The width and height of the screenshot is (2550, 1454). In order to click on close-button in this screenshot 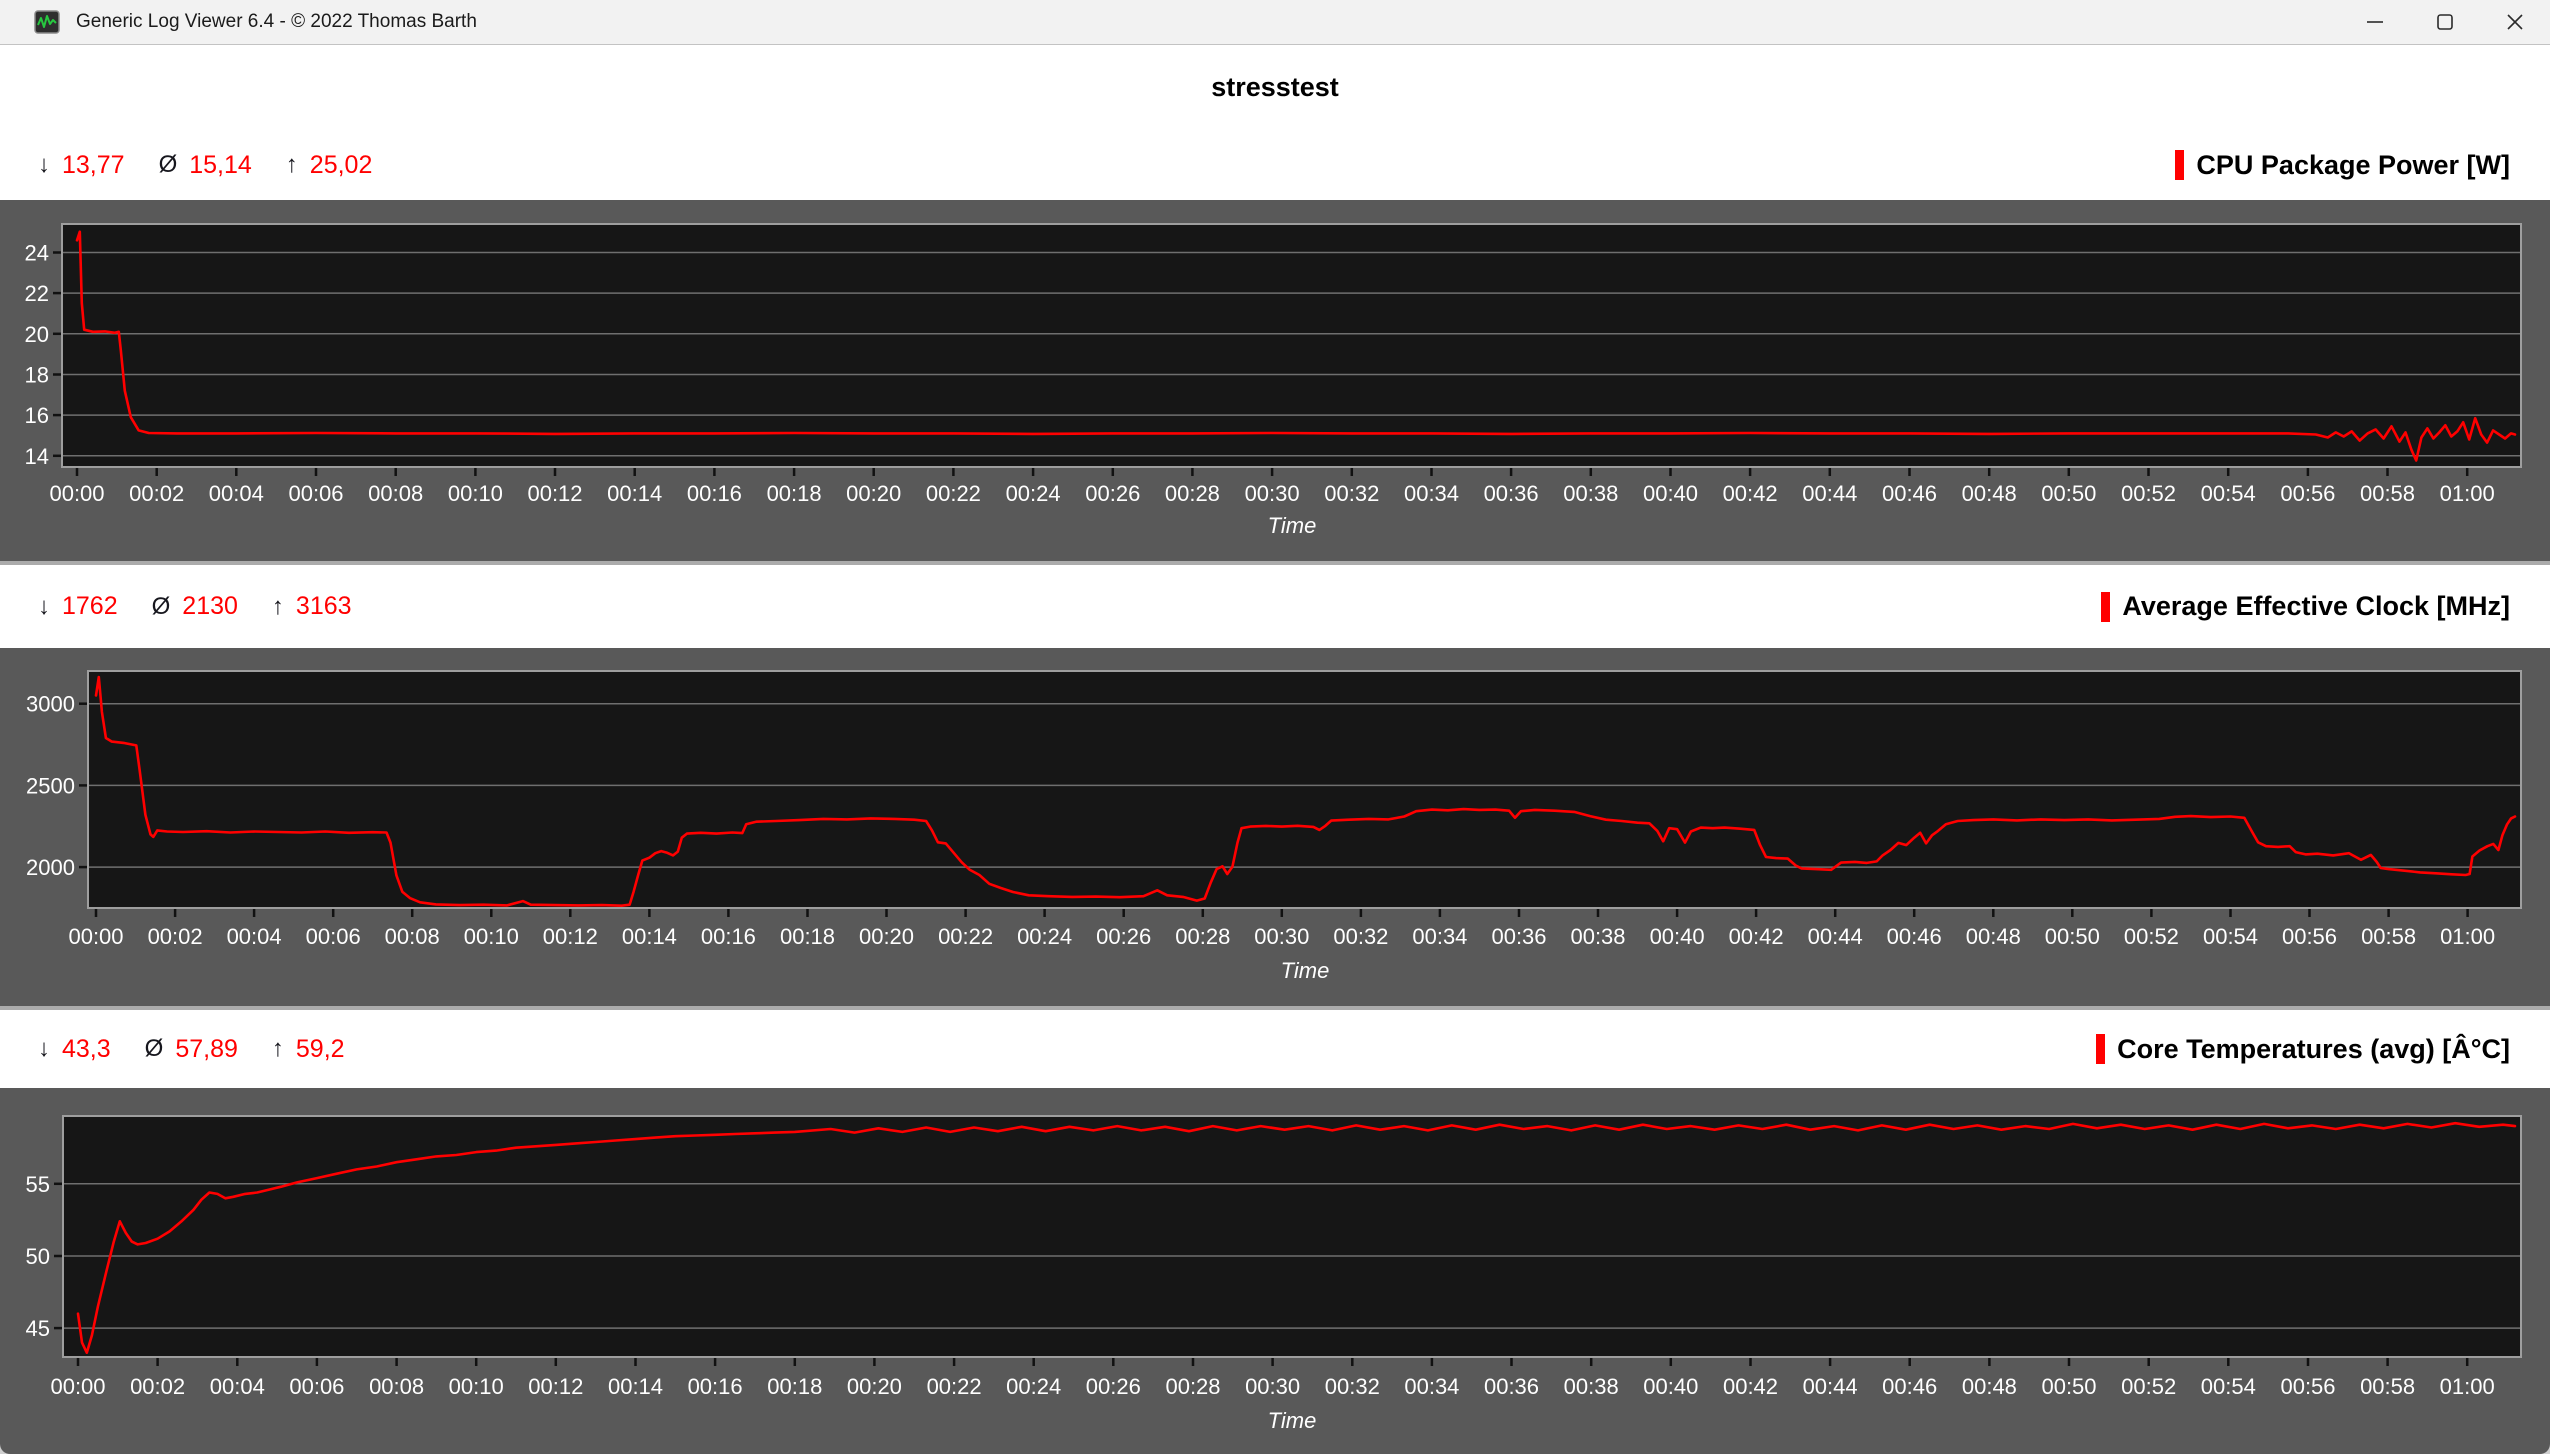, I will do `click(2515, 22)`.